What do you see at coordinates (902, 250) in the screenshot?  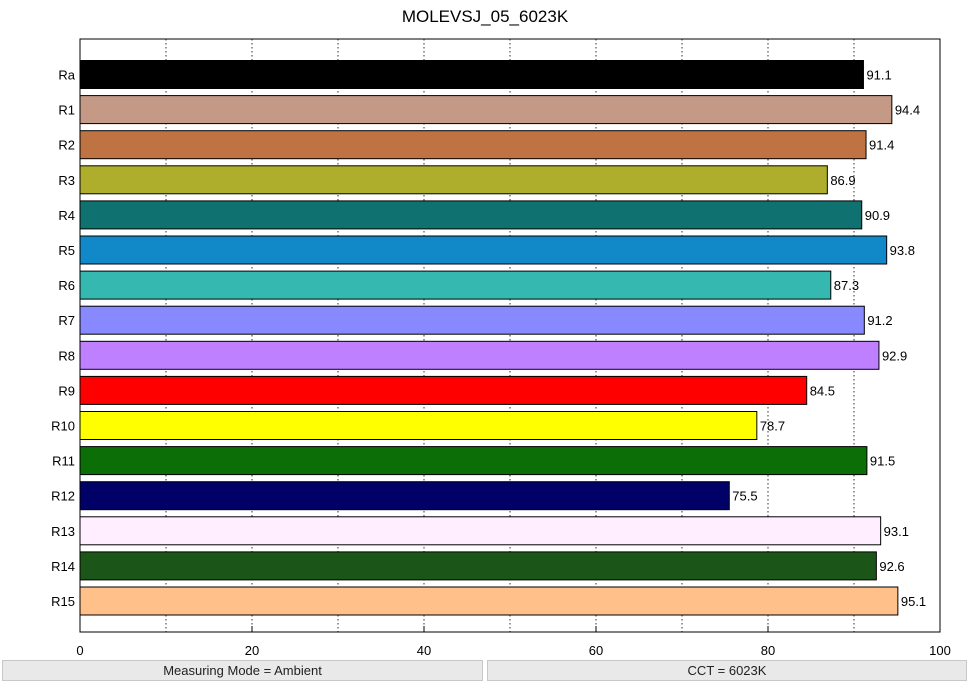 I see `value-label: 93.8` at bounding box center [902, 250].